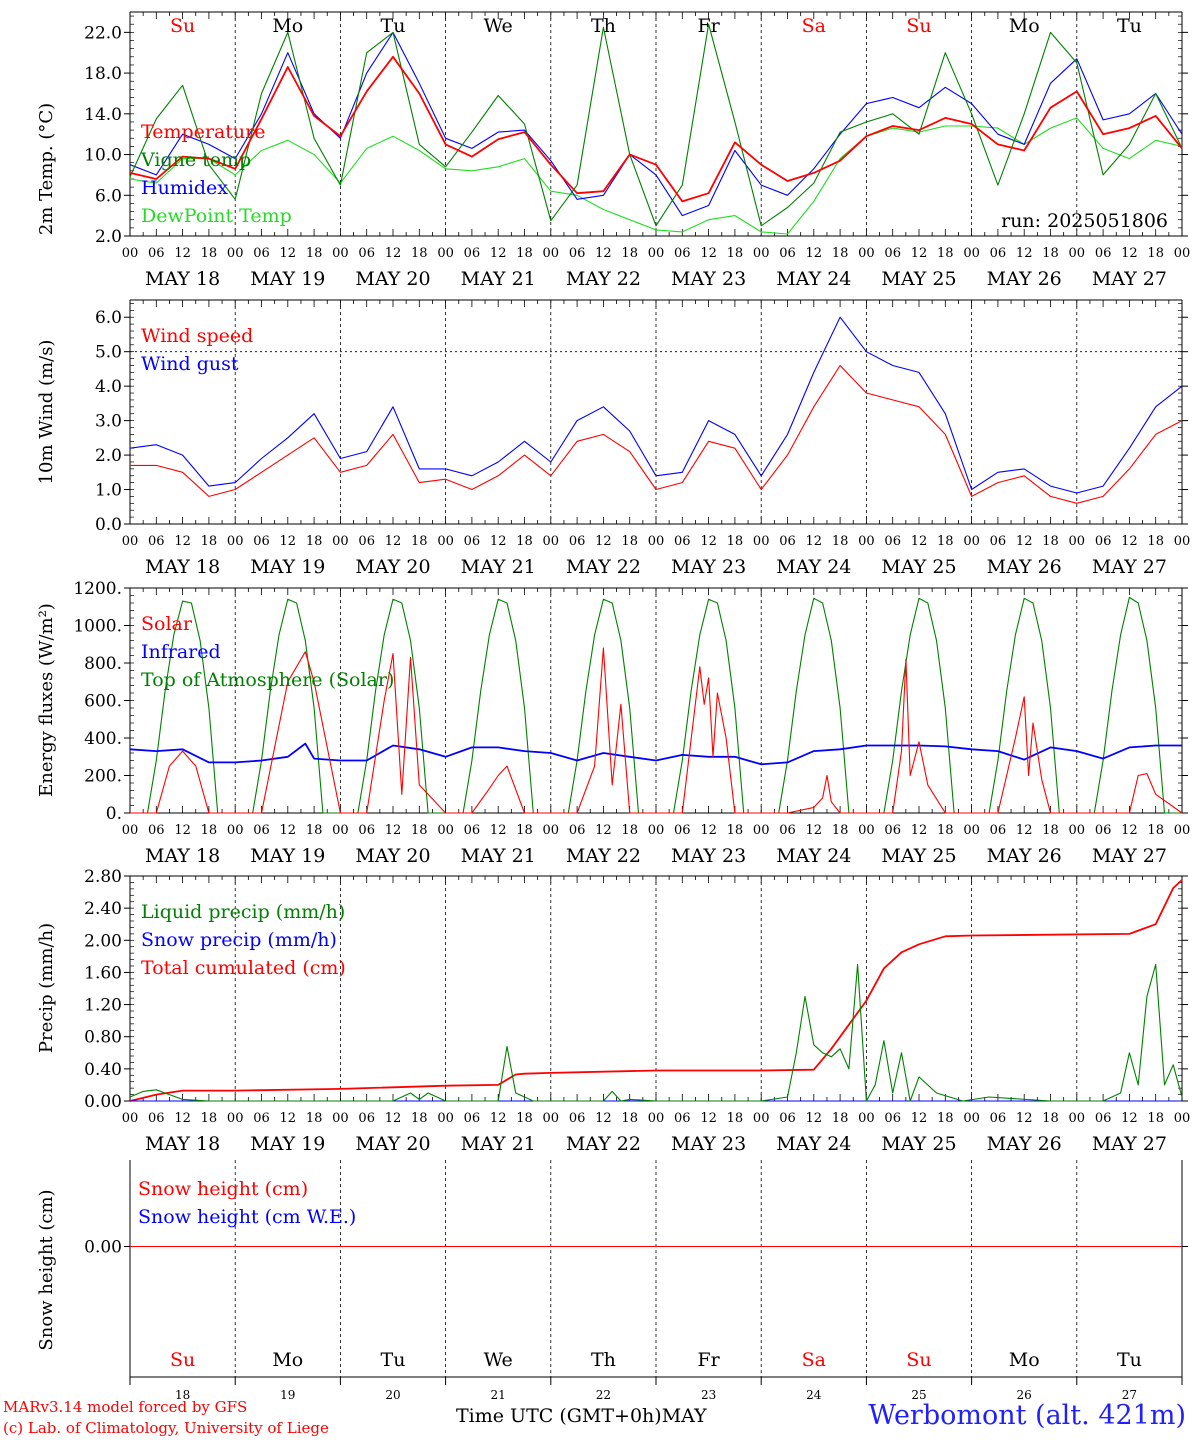  I want to click on site-name: Werbomont (alt. 421m), so click(1027, 1415).